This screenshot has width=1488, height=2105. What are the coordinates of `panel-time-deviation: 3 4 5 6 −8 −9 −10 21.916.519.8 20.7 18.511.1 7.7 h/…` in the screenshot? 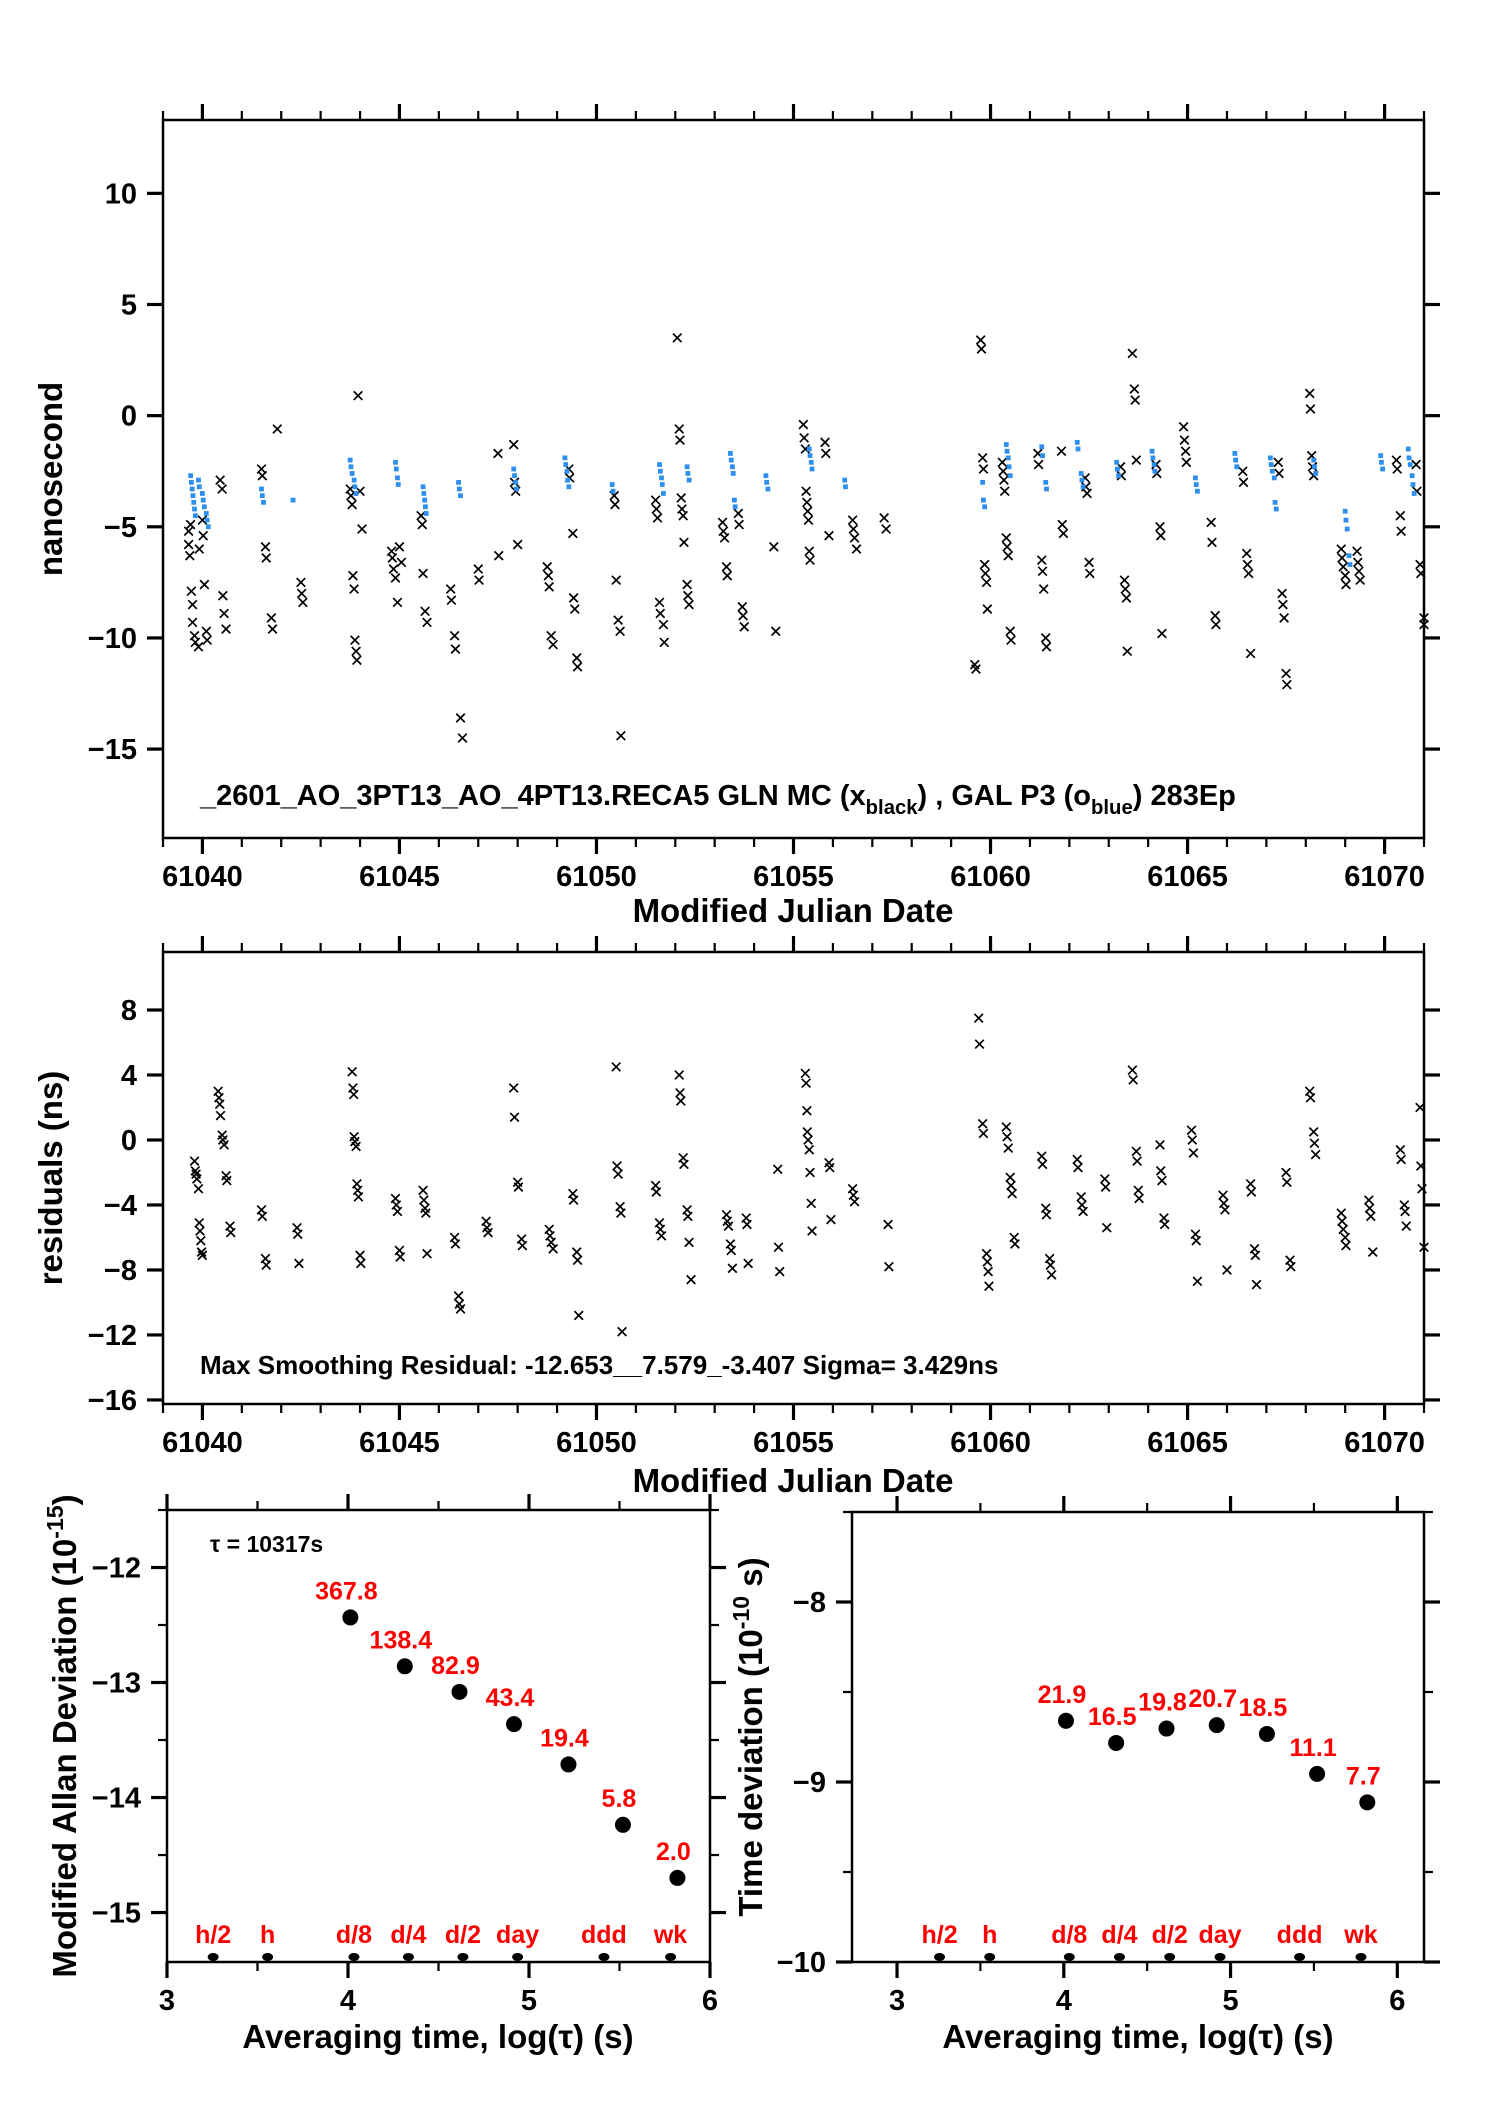 It's located at (1108, 1756).